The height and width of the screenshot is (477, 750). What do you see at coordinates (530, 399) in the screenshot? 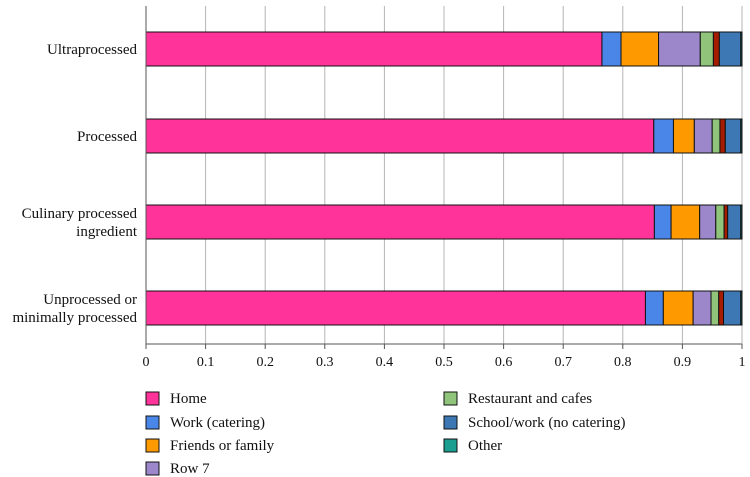
I see `legend-label: Restaurant and cafes` at bounding box center [530, 399].